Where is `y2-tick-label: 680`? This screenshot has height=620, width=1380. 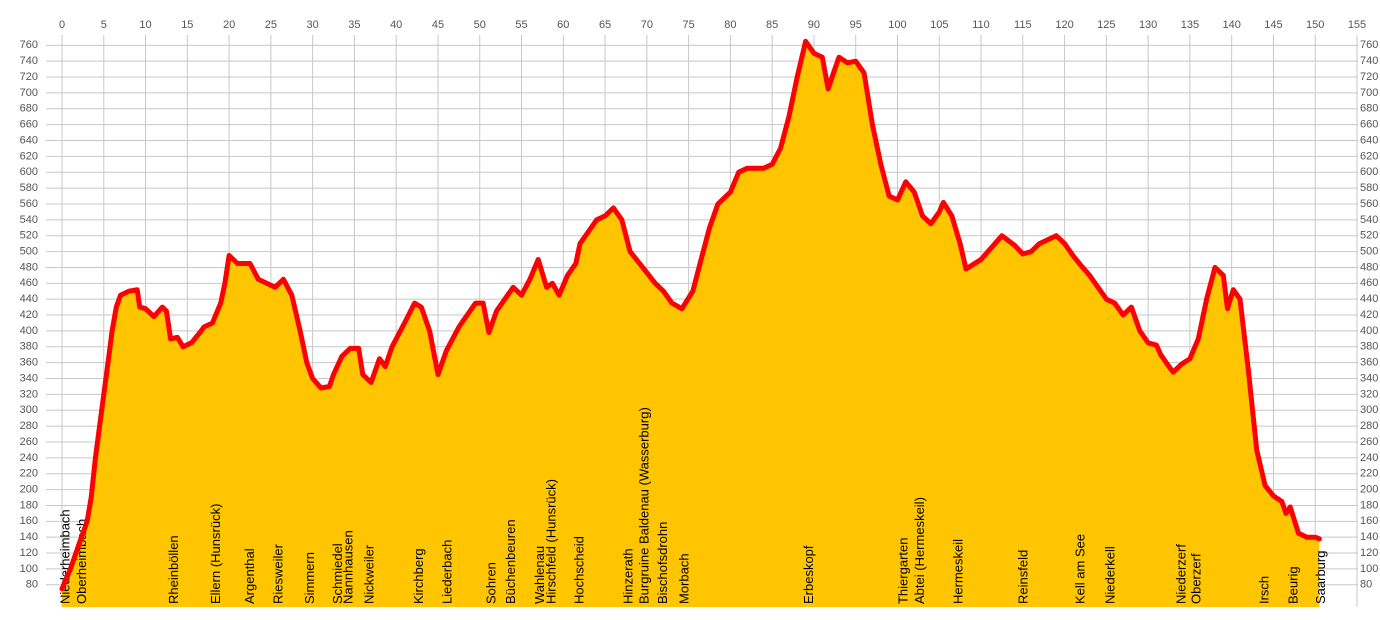
y2-tick-label: 680 is located at coordinates (1369, 109).